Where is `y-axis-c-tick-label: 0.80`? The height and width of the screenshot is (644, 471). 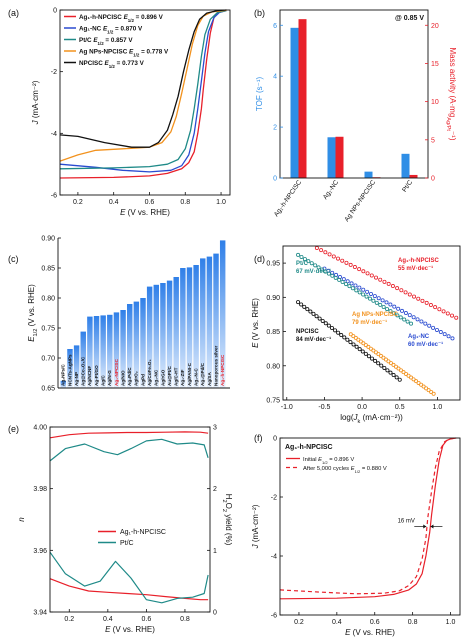
y-axis-c-tick-label: 0.80 is located at coordinates (48, 299).